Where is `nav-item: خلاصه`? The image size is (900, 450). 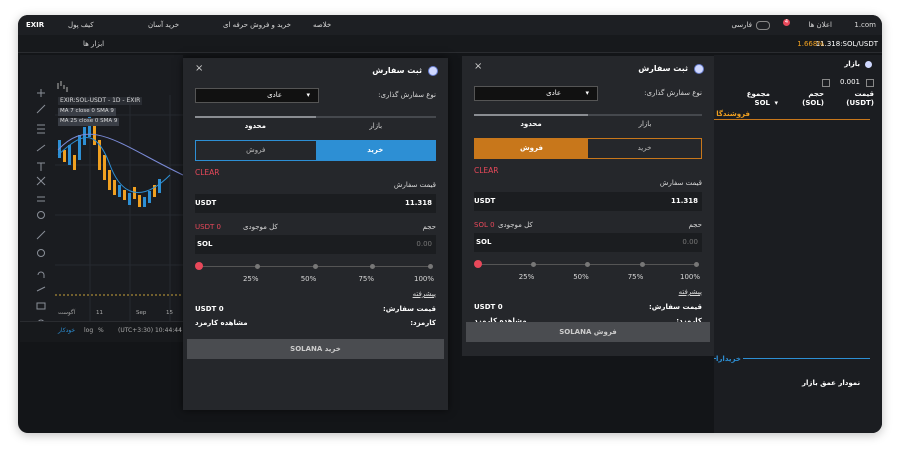 nav-item: خلاصه is located at coordinates (322, 25).